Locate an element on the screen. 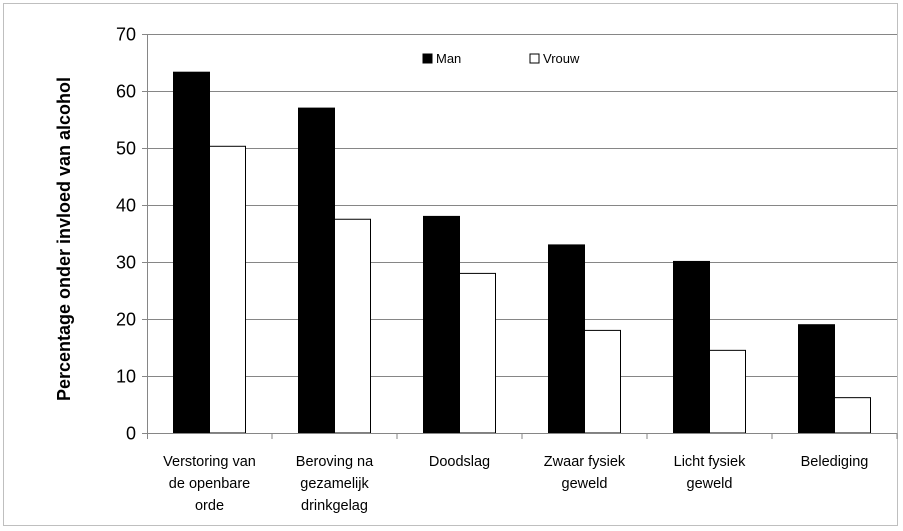 The width and height of the screenshot is (903, 531). y-tick-label: 40 is located at coordinates (126, 206).